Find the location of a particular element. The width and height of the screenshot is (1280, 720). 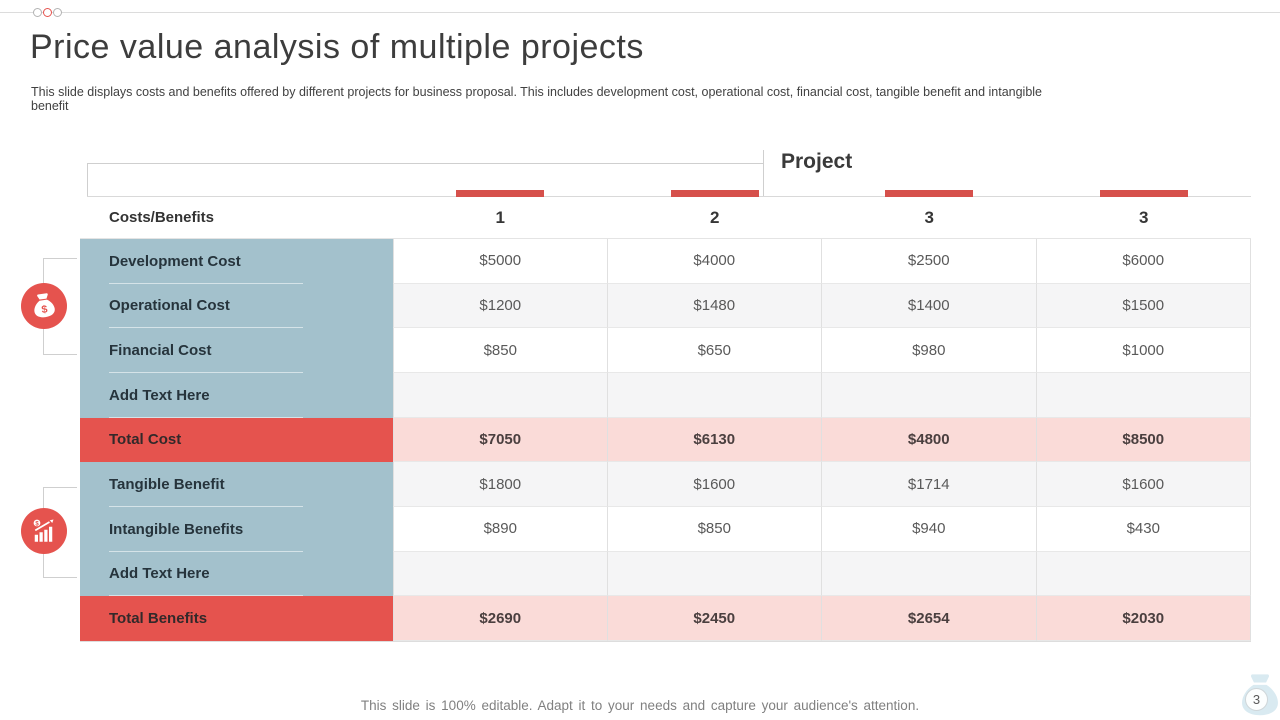

row-label-cell: Development Cost is located at coordinates (236, 261).